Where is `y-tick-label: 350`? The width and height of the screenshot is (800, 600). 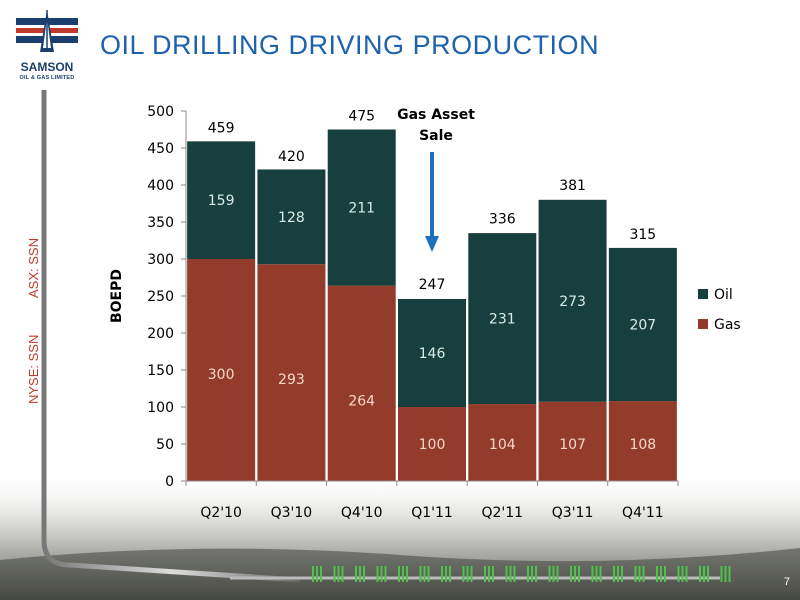 y-tick-label: 350 is located at coordinates (160, 223).